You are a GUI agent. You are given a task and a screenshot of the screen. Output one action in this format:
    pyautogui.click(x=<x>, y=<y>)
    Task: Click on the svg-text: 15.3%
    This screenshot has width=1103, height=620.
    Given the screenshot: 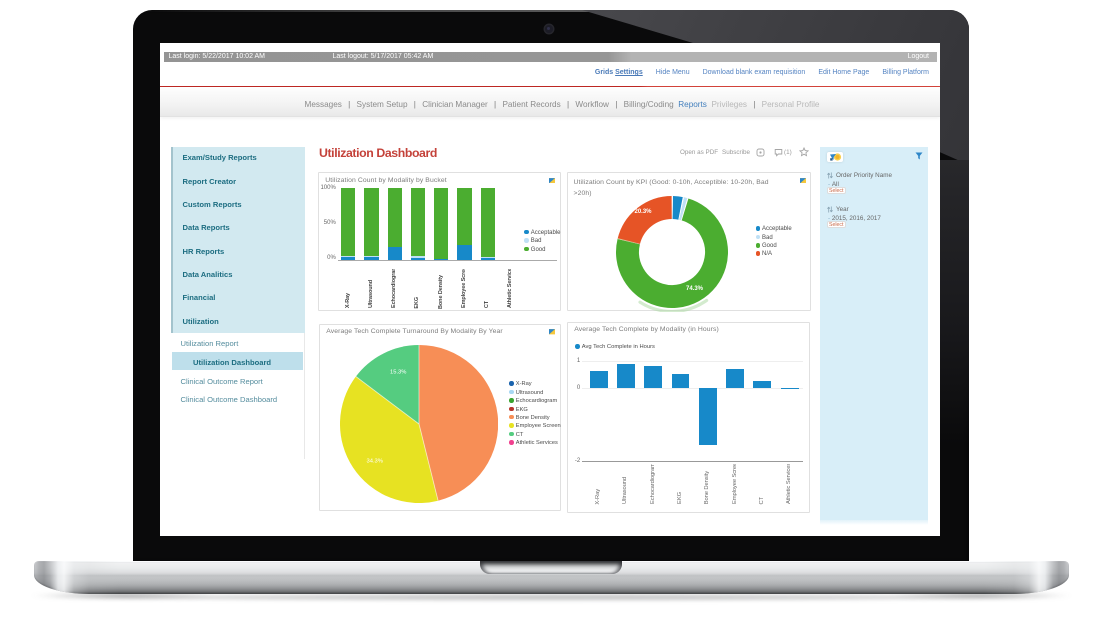 What is the action you would take?
    pyautogui.click(x=398, y=373)
    